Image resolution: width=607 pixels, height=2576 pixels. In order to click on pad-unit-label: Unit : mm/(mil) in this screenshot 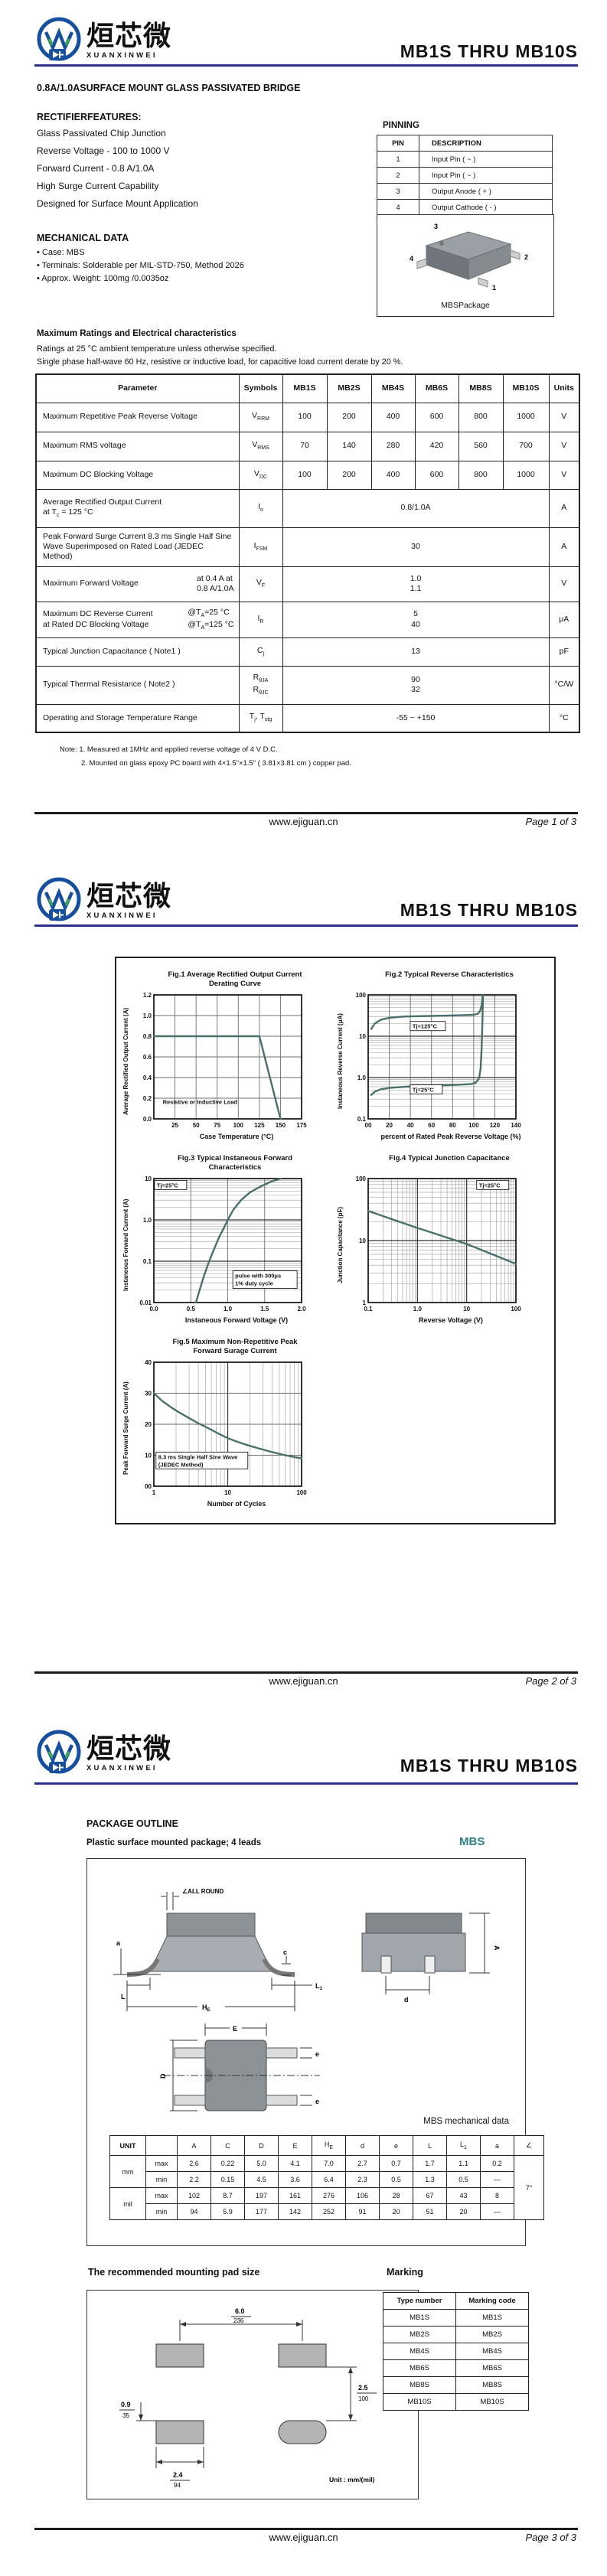, I will do `click(352, 2479)`.